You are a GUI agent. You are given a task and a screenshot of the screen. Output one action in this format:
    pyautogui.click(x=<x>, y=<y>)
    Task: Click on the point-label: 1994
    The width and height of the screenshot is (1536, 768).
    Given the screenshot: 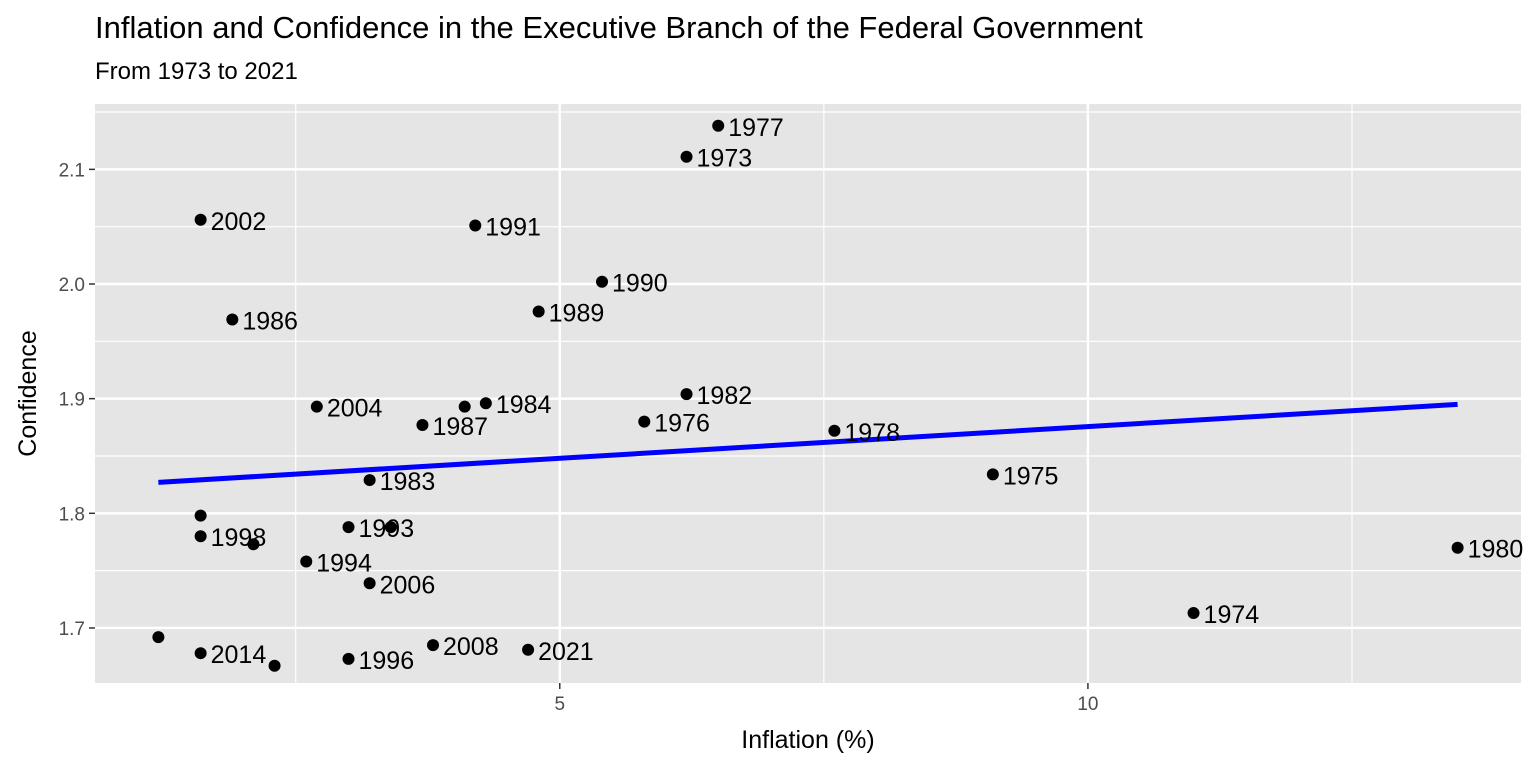 What is the action you would take?
    pyautogui.click(x=344, y=563)
    